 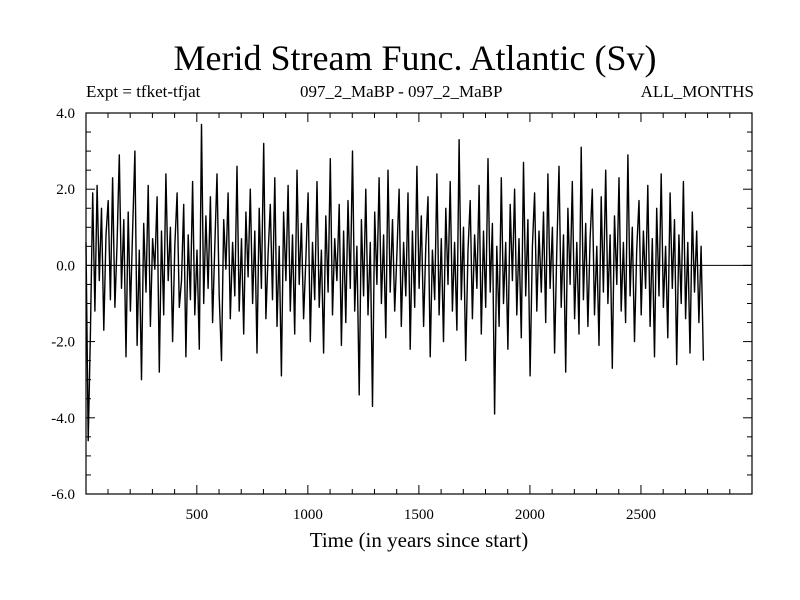 What do you see at coordinates (65, 190) in the screenshot?
I see `y-tick-label: 2.0` at bounding box center [65, 190].